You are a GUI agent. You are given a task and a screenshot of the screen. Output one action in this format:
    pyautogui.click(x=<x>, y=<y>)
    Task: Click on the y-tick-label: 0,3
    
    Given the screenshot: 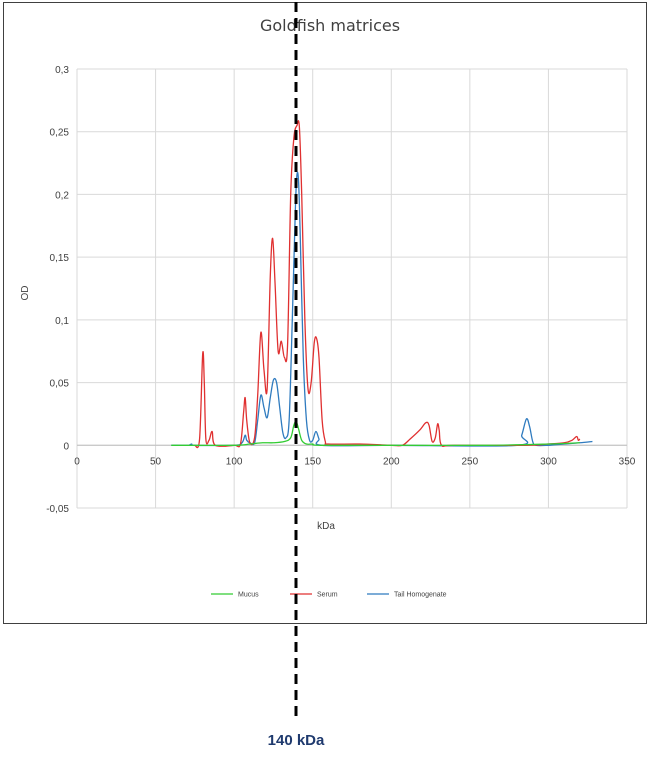 What is the action you would take?
    pyautogui.click(x=62, y=70)
    